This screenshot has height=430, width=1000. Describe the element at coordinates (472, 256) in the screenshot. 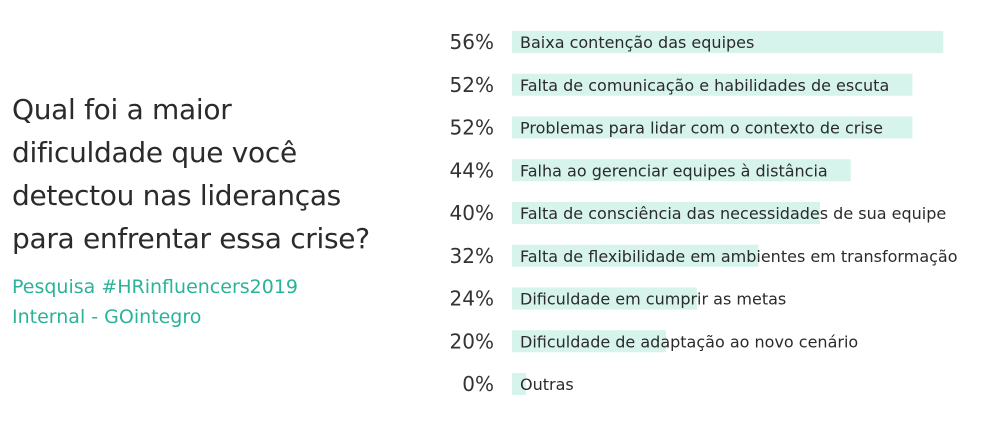

I see `value-label: 32%` at that location.